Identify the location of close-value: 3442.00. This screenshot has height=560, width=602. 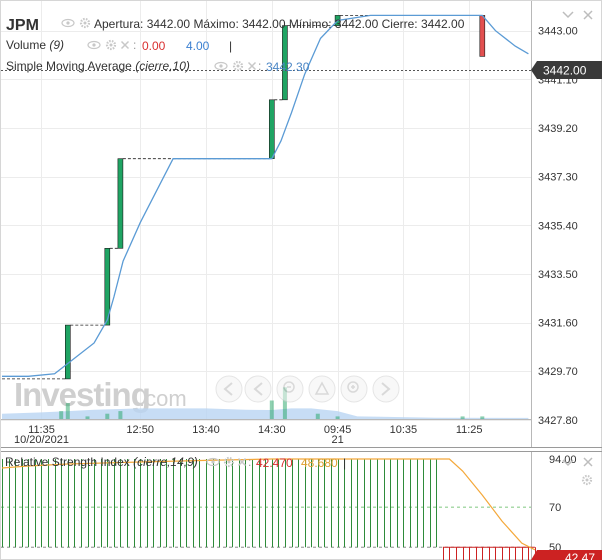
(443, 24).